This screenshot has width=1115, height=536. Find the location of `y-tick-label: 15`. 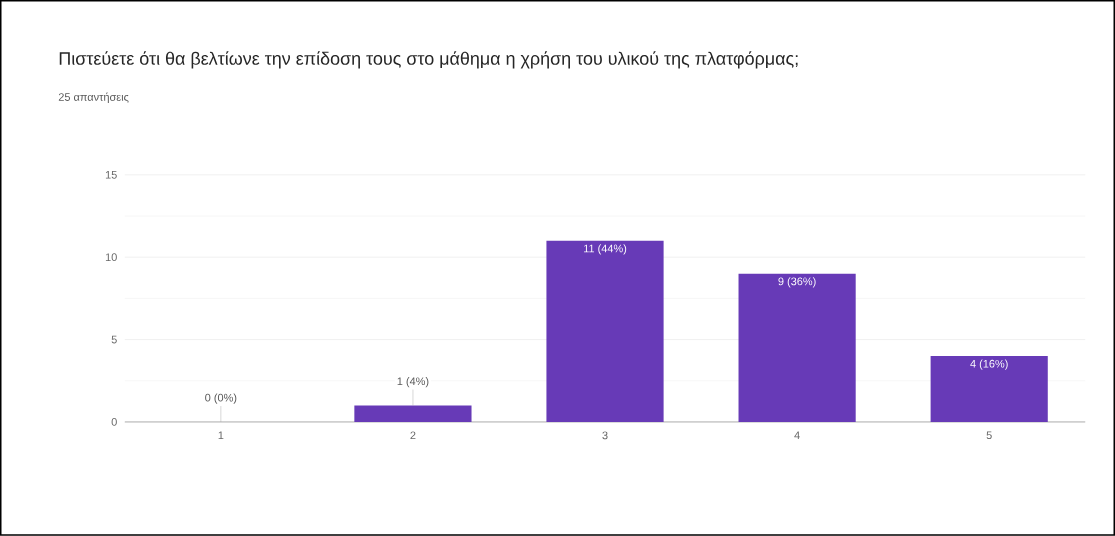

y-tick-label: 15 is located at coordinates (111, 175).